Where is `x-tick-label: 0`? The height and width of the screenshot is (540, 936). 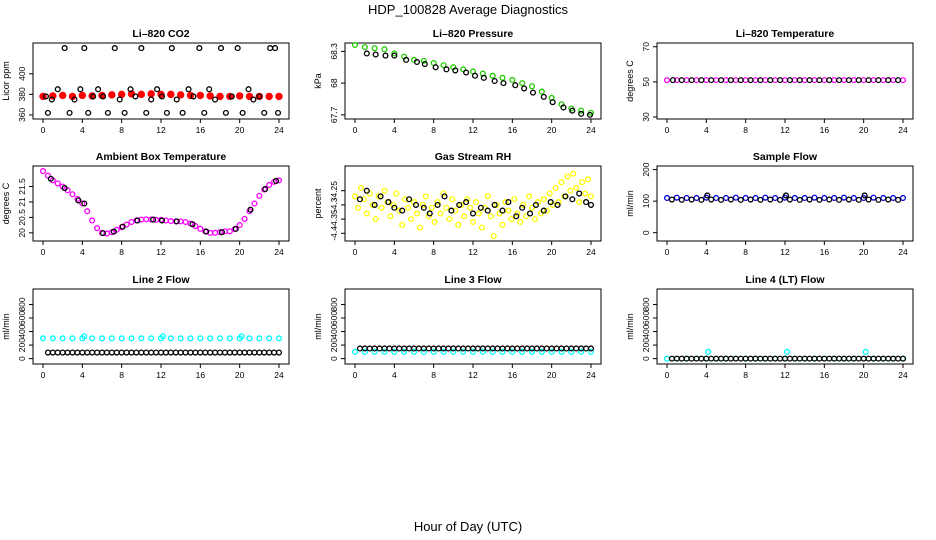 x-tick-label: 0 is located at coordinates (667, 130).